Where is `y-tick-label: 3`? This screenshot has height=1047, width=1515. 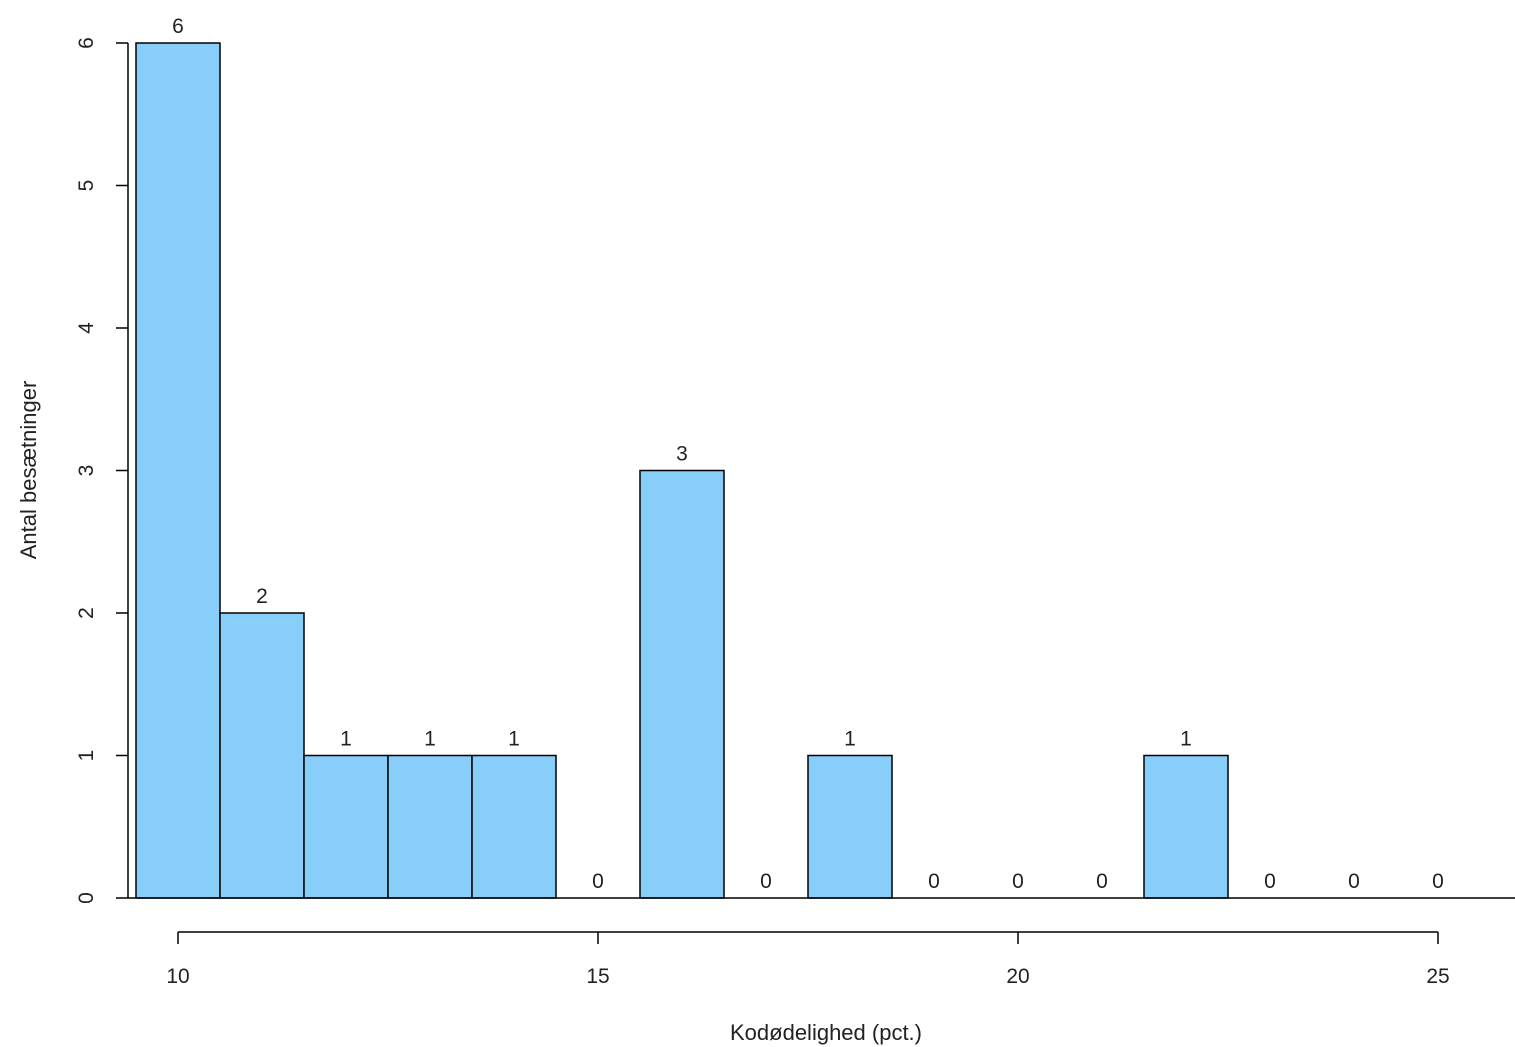
y-tick-label: 3 is located at coordinates (86, 471).